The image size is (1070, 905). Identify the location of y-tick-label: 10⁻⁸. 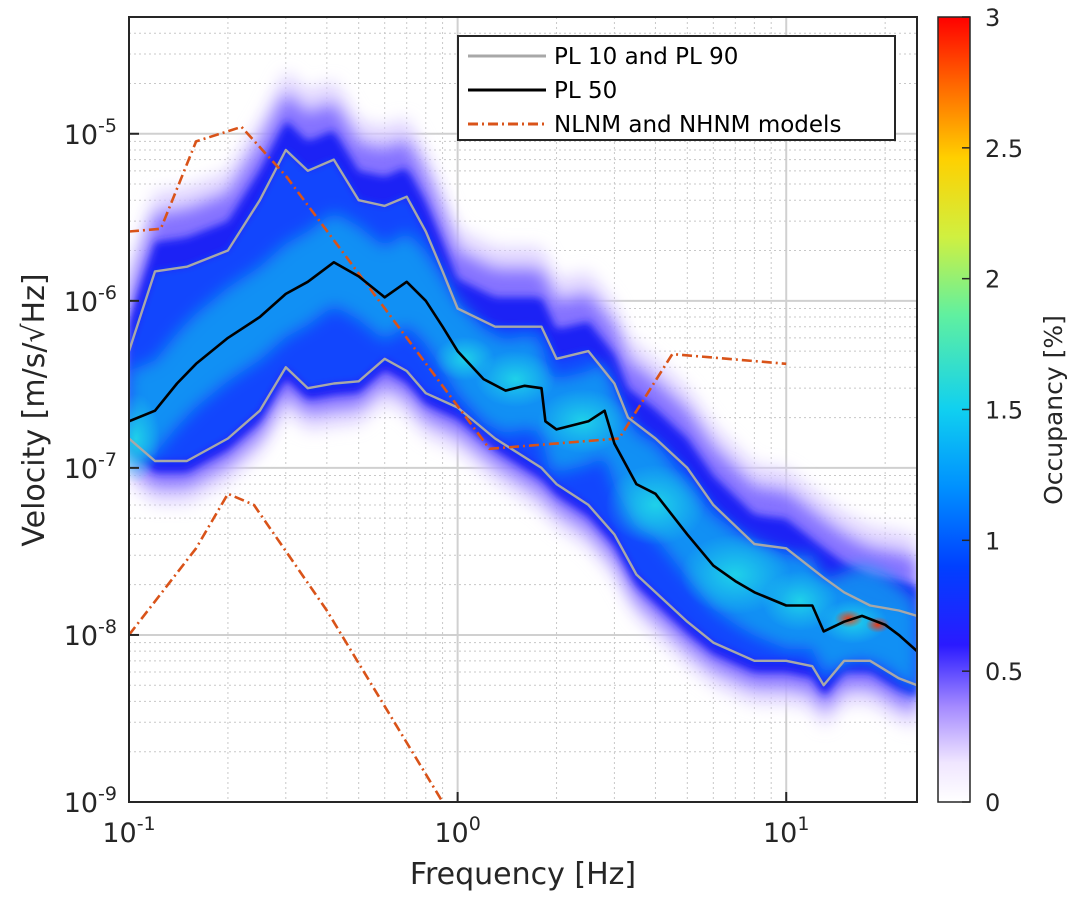
(90, 634).